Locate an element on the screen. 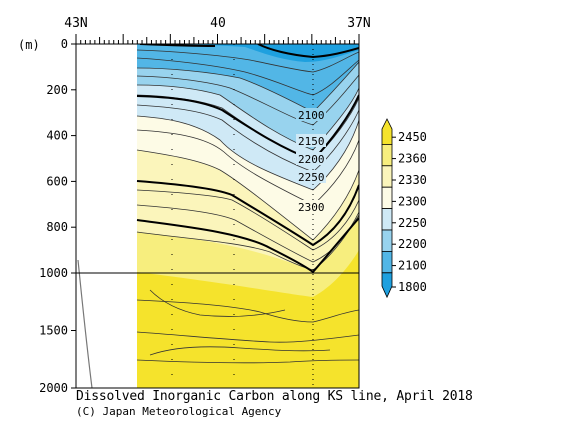 The width and height of the screenshot is (570, 423). contour-label: 2250 is located at coordinates (311, 177).